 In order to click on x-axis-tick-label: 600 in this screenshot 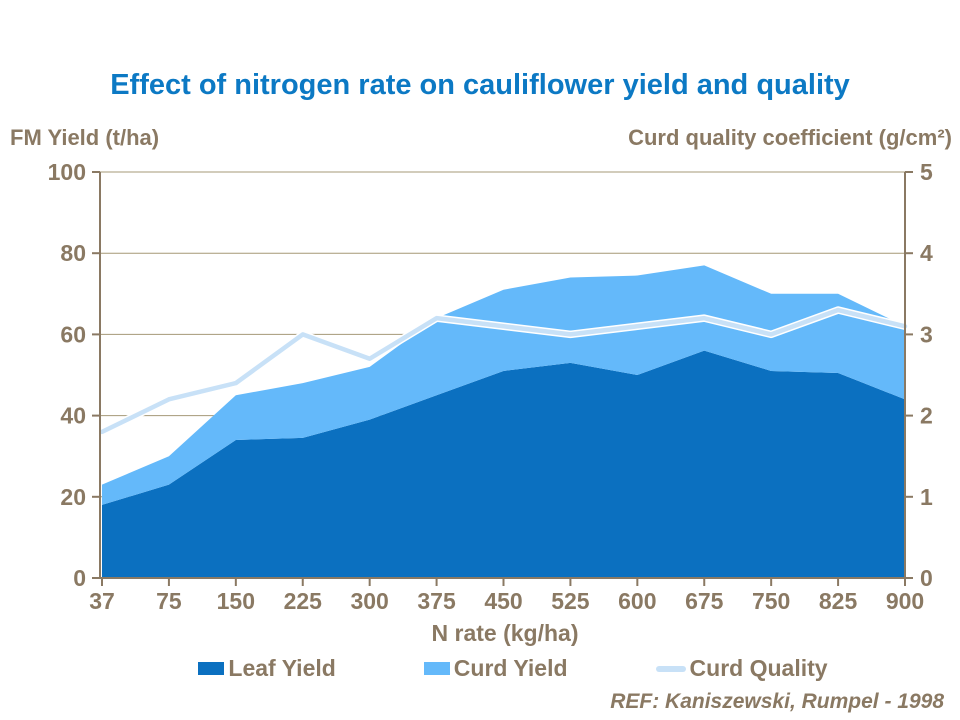, I will do `click(637, 601)`.